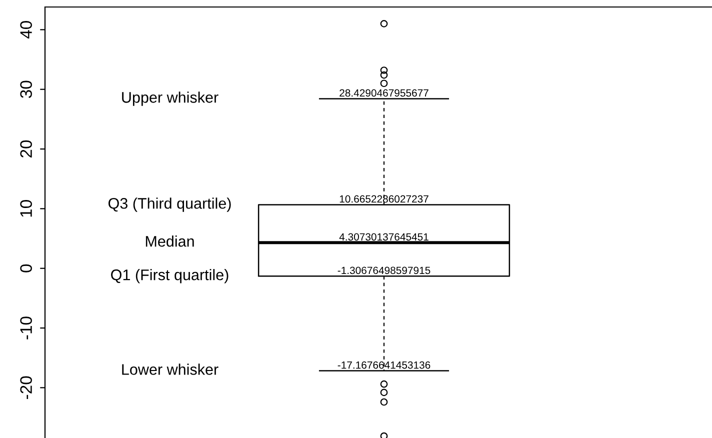  I want to click on y-tick-label: -10, so click(26, 328).